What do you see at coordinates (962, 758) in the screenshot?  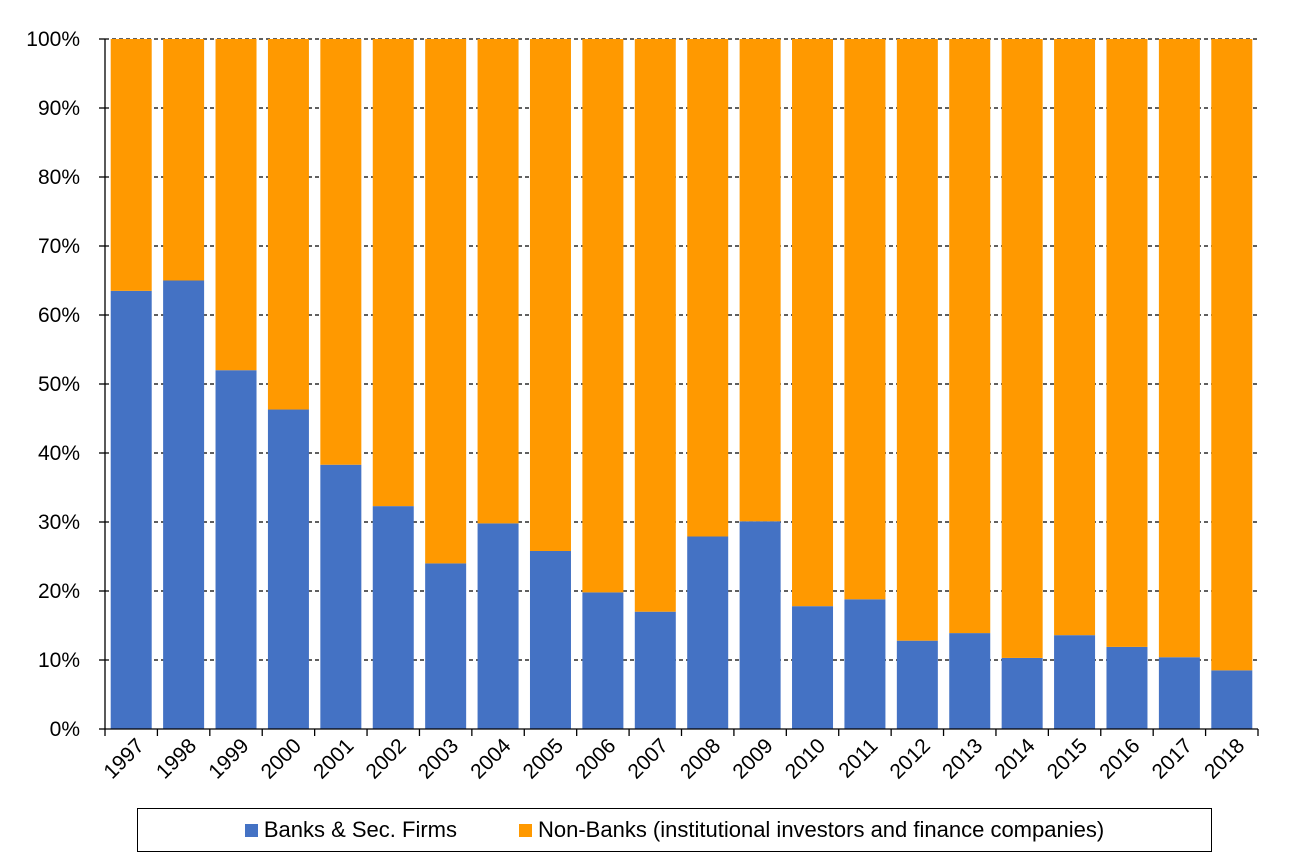 I see `x-tick-label-2013: 2013` at bounding box center [962, 758].